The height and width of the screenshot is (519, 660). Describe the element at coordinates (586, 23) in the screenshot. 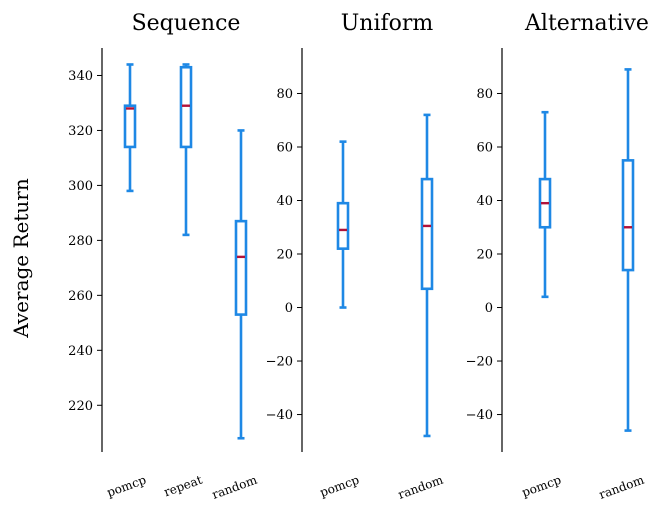

I see `panel-title: Alternative` at that location.